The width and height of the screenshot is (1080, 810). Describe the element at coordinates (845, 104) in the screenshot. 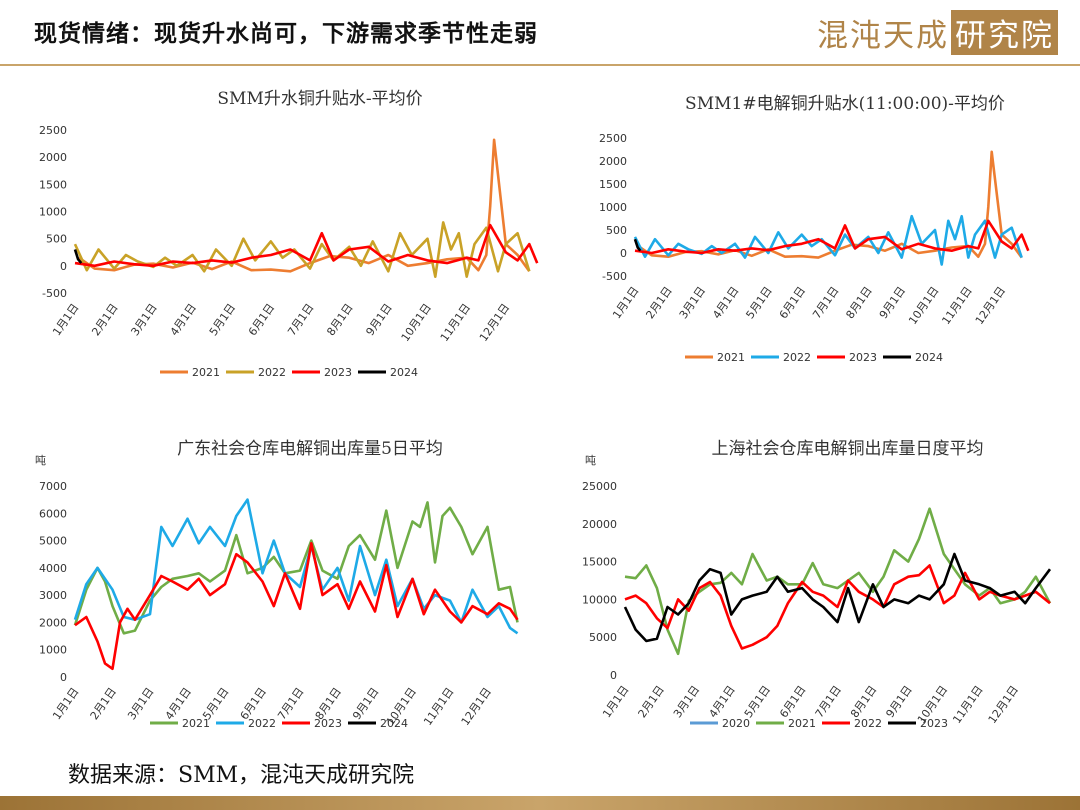

I see `chart-title: SMM1#电解铜升贴水(11:00:00)-平均价` at that location.